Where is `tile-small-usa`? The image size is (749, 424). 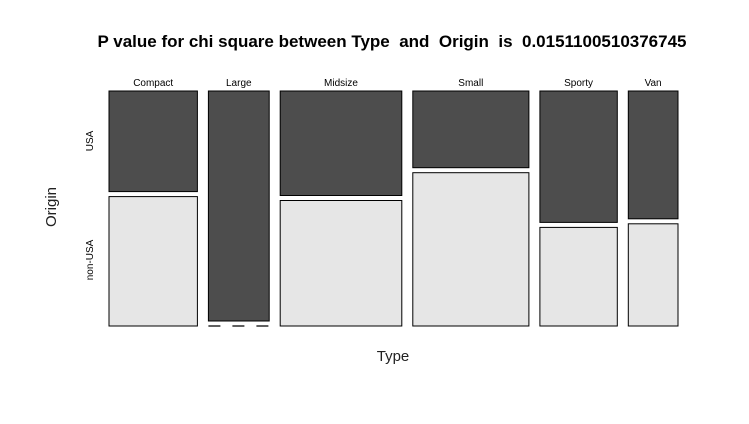
tile-small-usa is located at coordinates (471, 129).